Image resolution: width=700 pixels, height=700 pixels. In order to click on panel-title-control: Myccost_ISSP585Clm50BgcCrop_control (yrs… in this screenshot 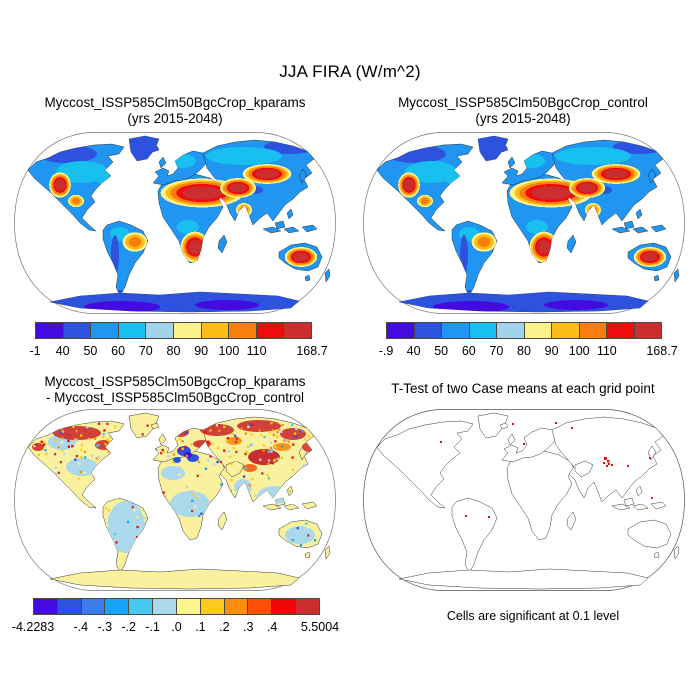, I will do `click(523, 111)`.